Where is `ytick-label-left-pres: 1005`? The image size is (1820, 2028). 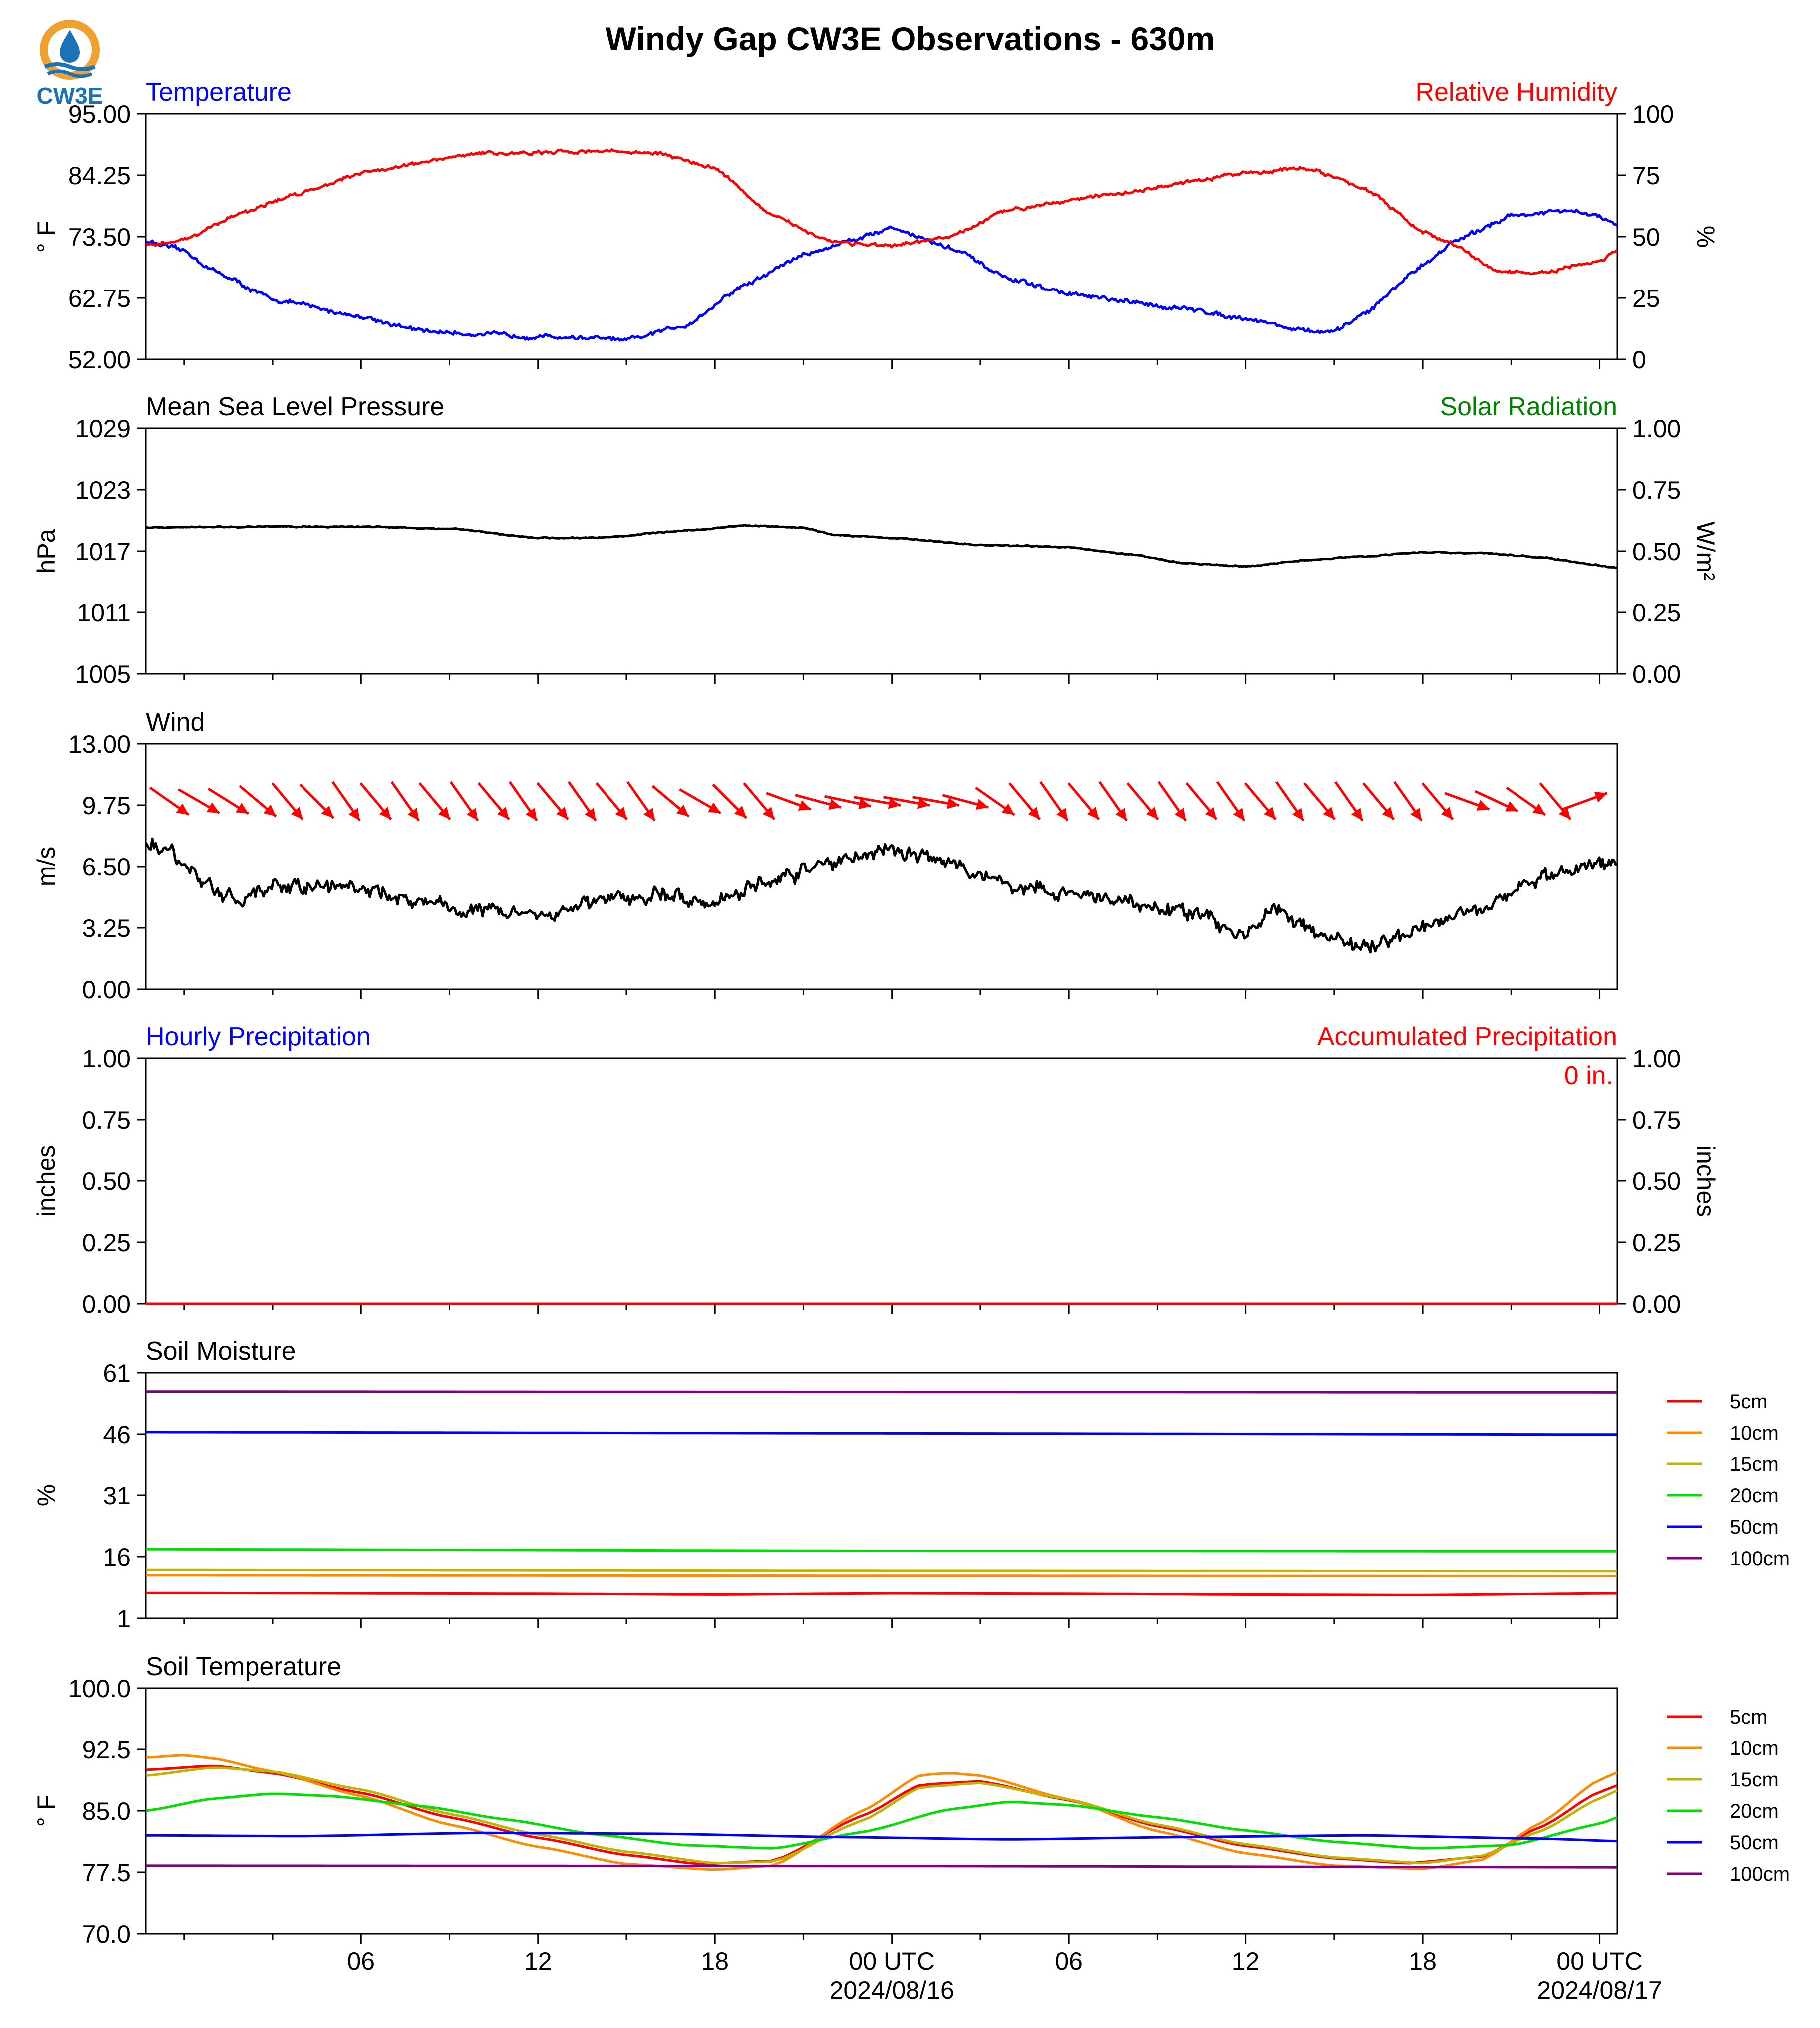 ytick-label-left-pres: 1005 is located at coordinates (103, 674).